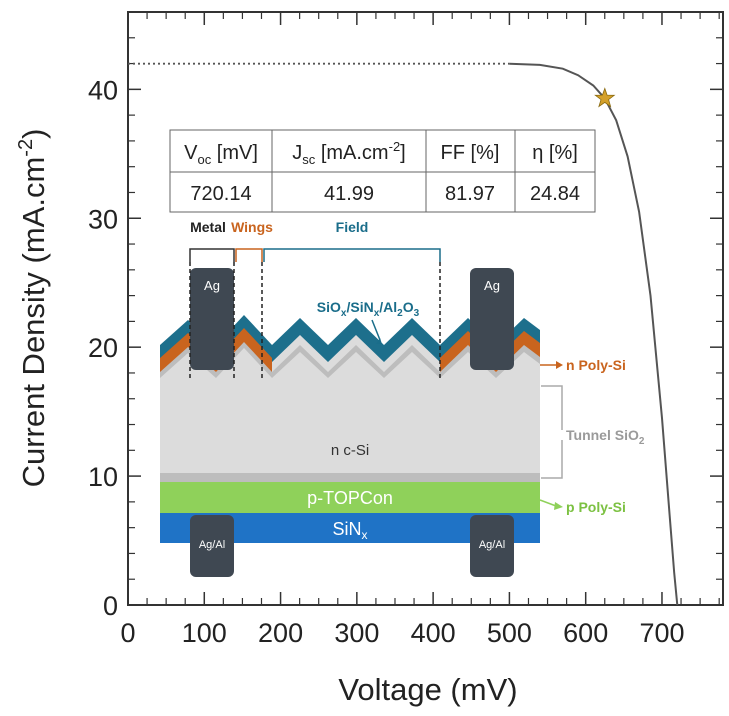 The image size is (729, 716). I want to click on rear-contact-left-label: Ag/Al, so click(212, 545).